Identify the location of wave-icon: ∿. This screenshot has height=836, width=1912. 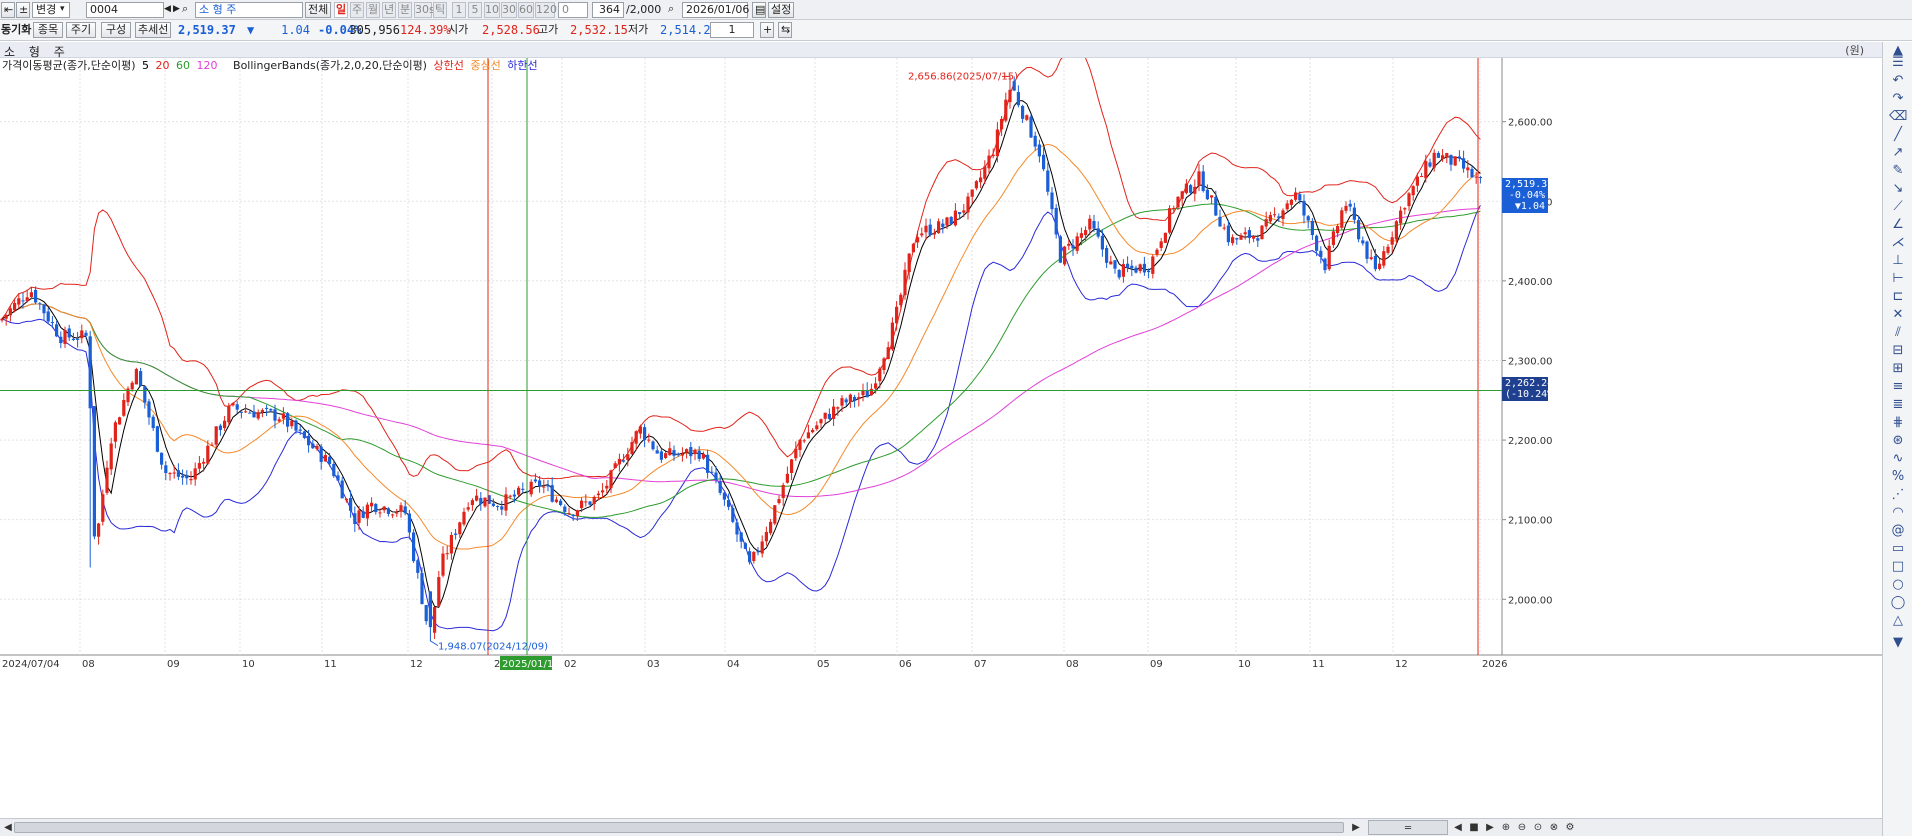
(1898, 458).